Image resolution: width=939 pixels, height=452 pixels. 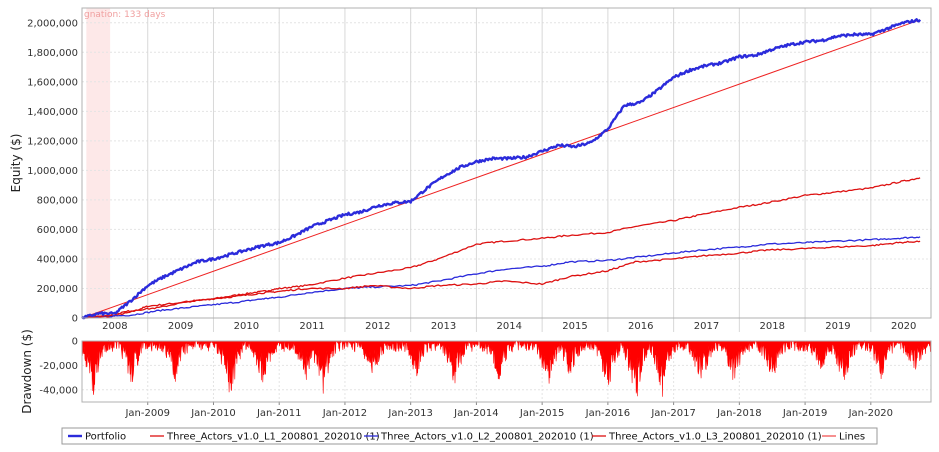 I want to click on legend-entry: Three_Actors_v1.0_L2_200801_202010 (1), so click(x=487, y=437).